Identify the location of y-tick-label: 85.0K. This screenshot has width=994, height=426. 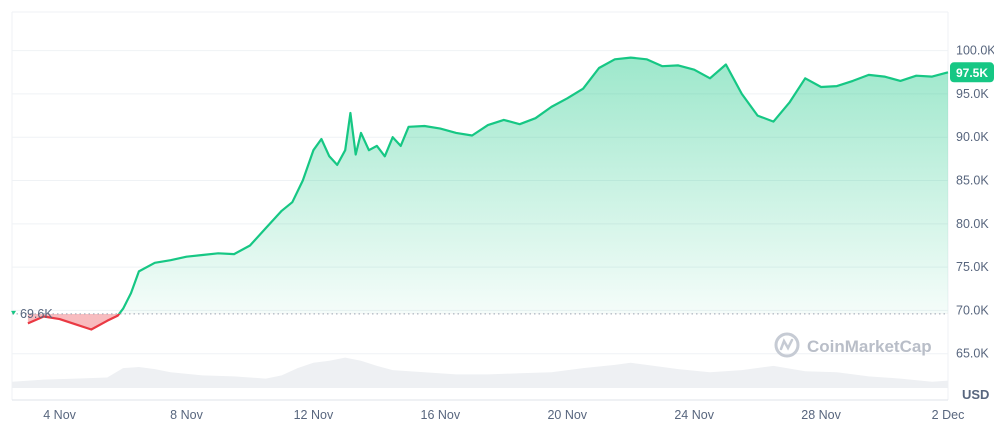
(972, 181).